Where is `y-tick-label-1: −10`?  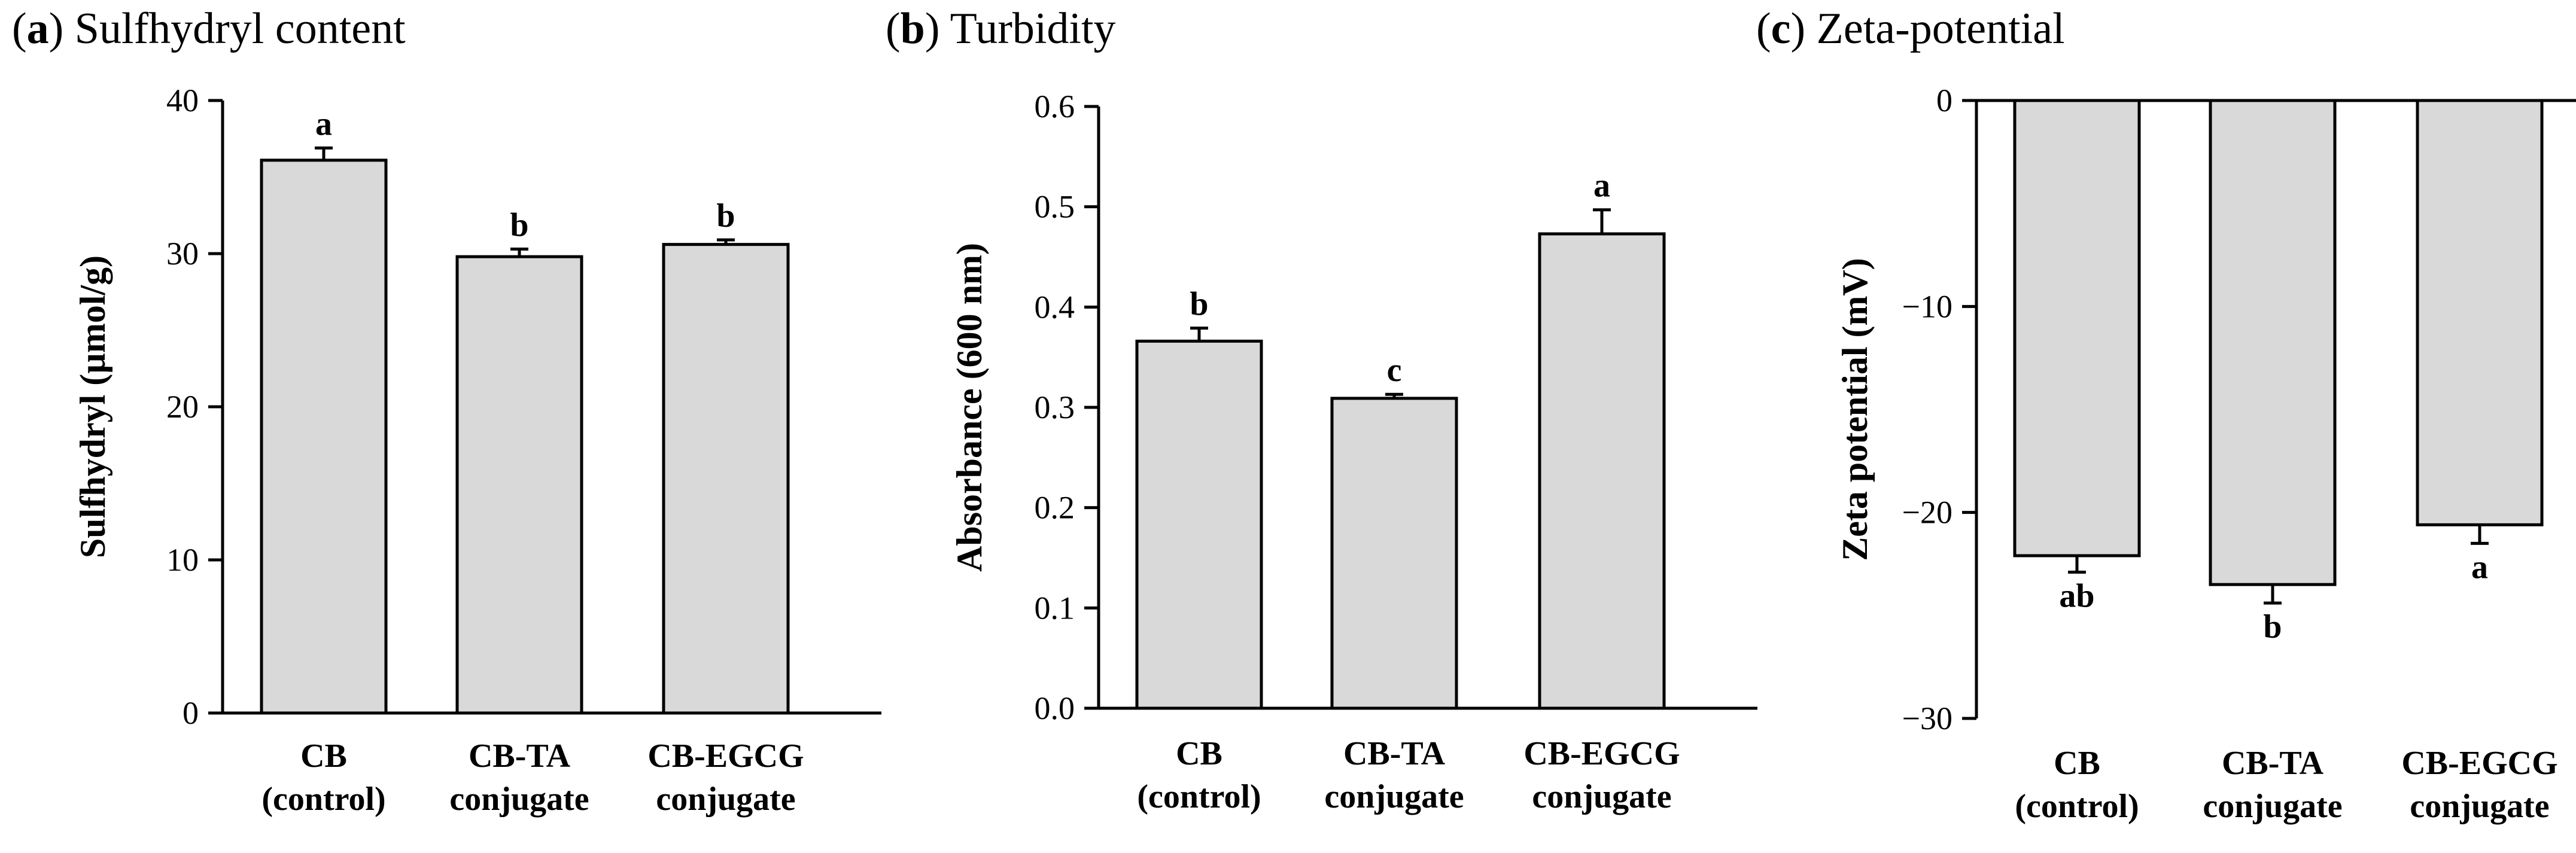 y-tick-label-1: −10 is located at coordinates (1927, 306).